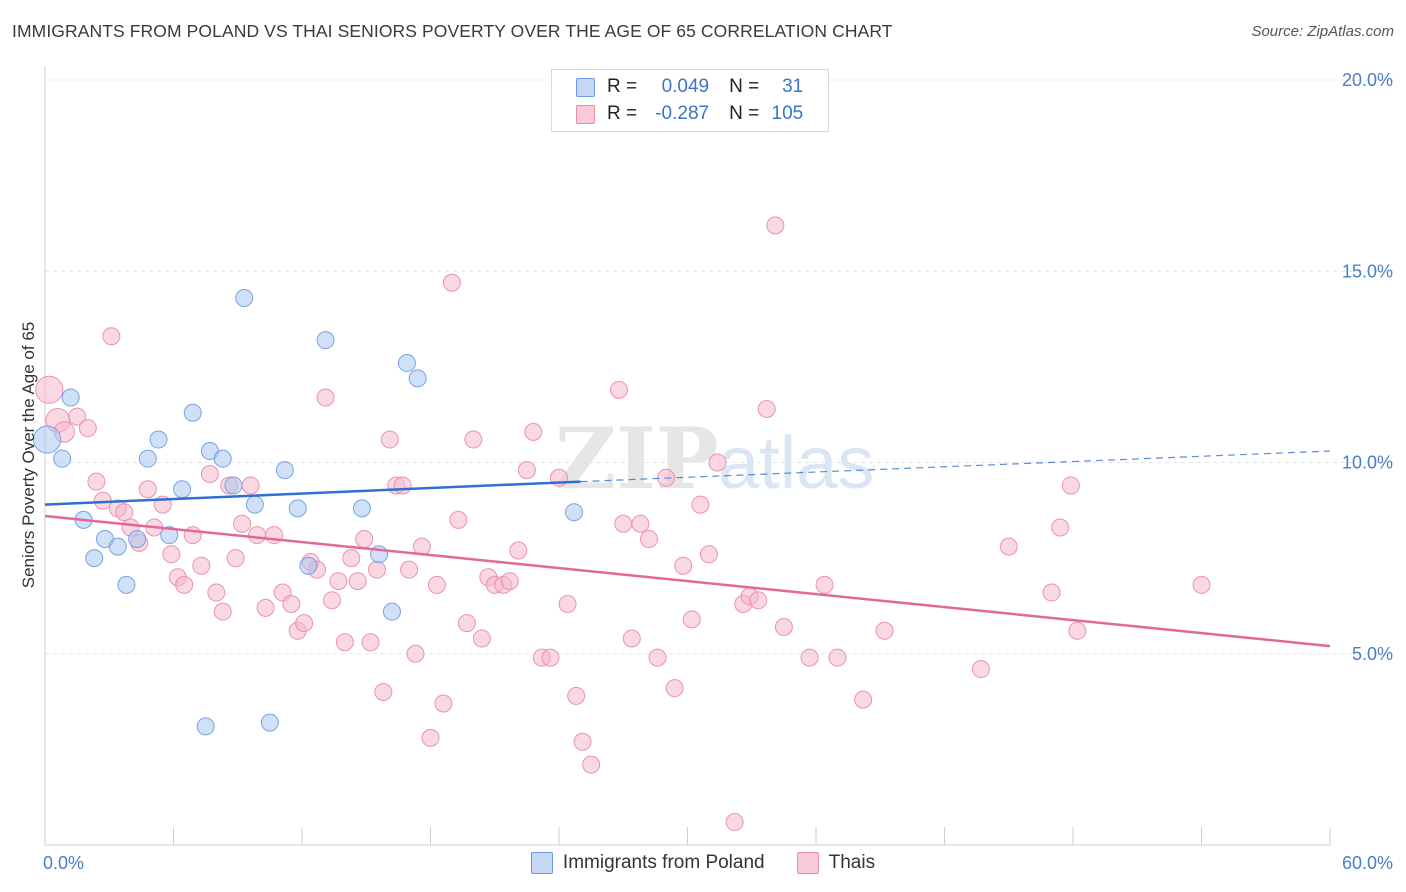 The image size is (1406, 892). I want to click on thais-swatch, so click(585, 114).